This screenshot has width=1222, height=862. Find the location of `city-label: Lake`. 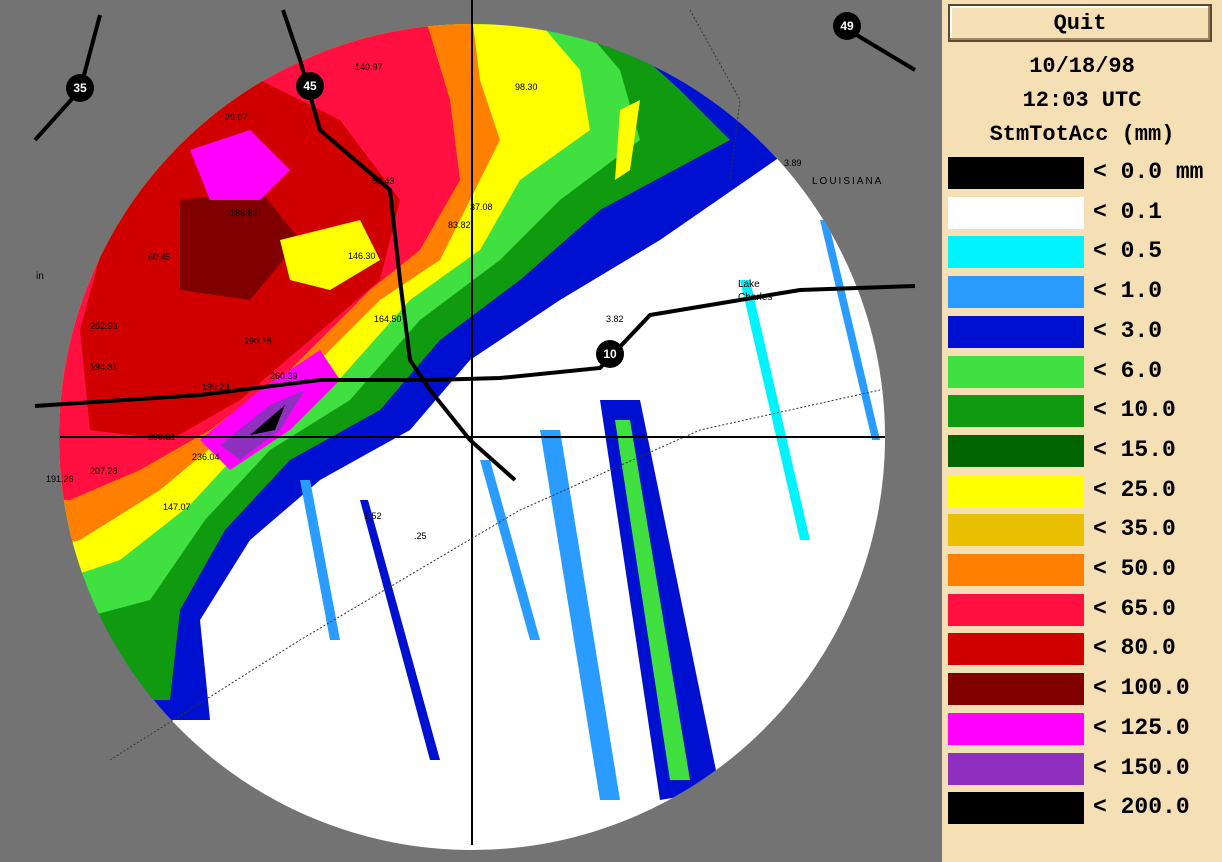

city-label: Lake is located at coordinates (749, 284).